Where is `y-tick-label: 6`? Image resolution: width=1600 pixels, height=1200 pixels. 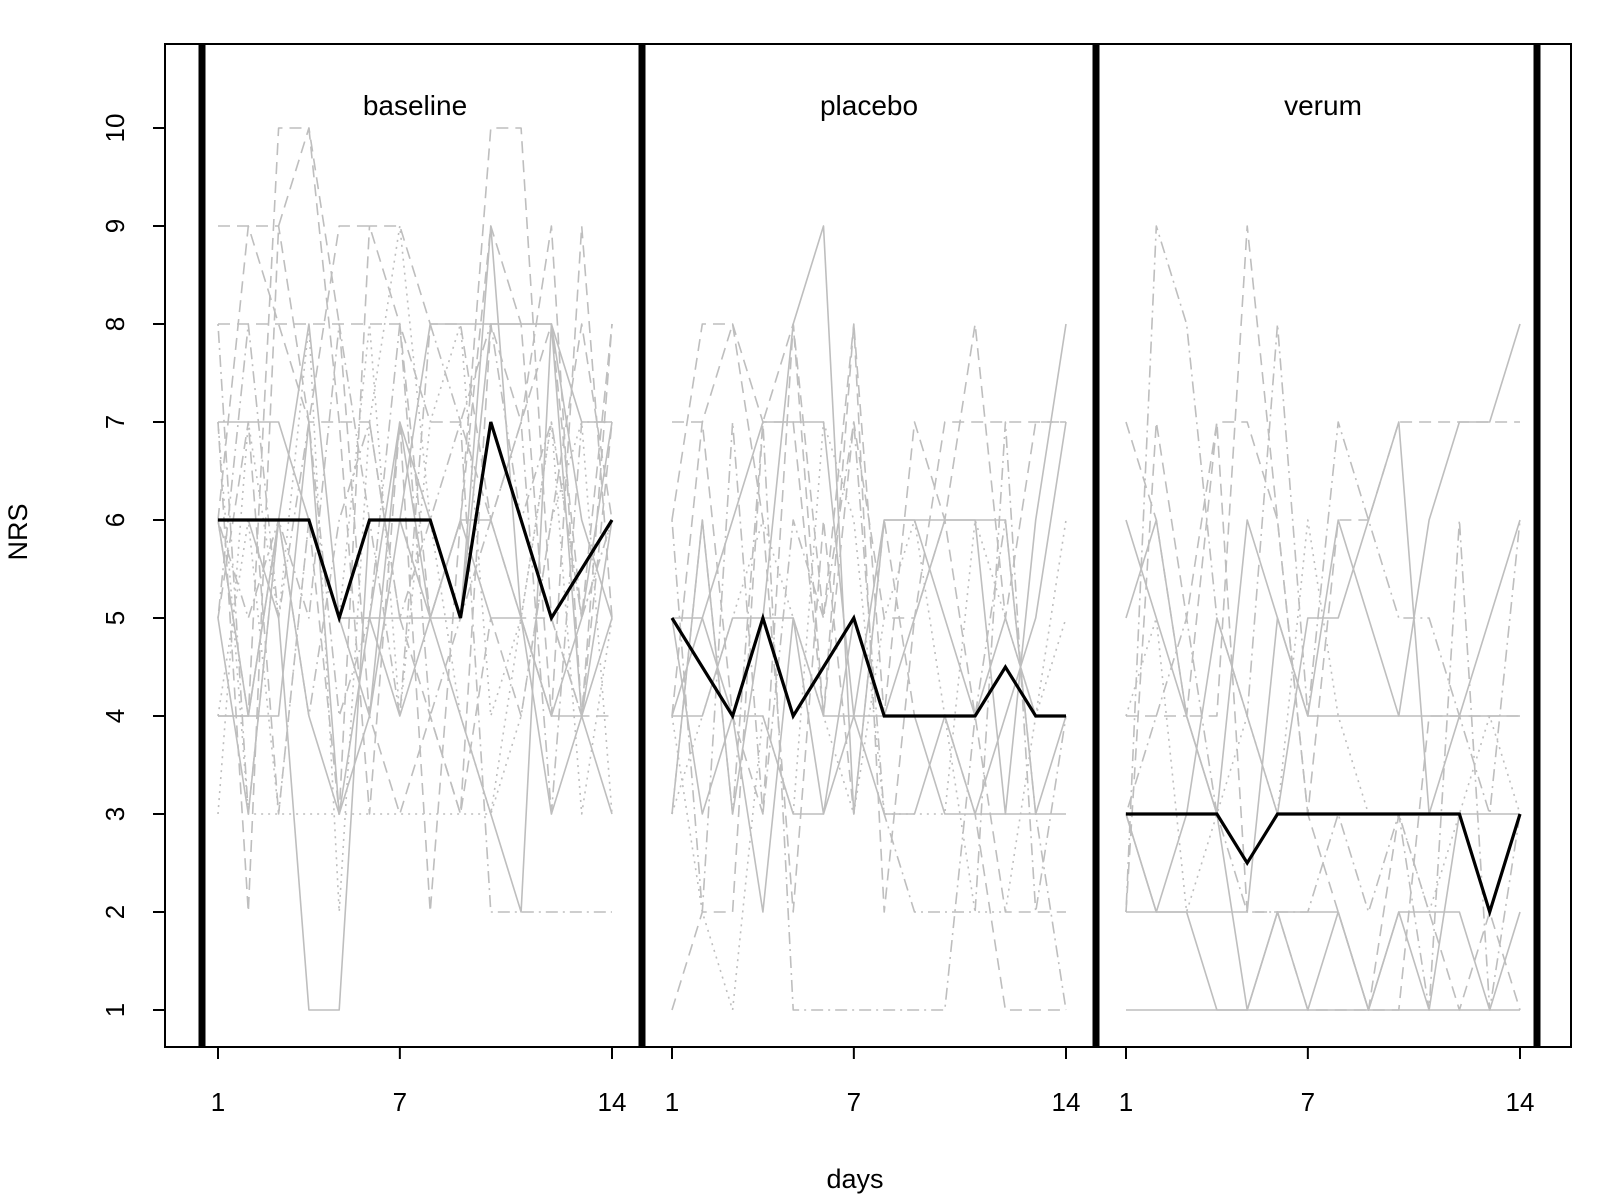 y-tick-label: 6 is located at coordinates (115, 520).